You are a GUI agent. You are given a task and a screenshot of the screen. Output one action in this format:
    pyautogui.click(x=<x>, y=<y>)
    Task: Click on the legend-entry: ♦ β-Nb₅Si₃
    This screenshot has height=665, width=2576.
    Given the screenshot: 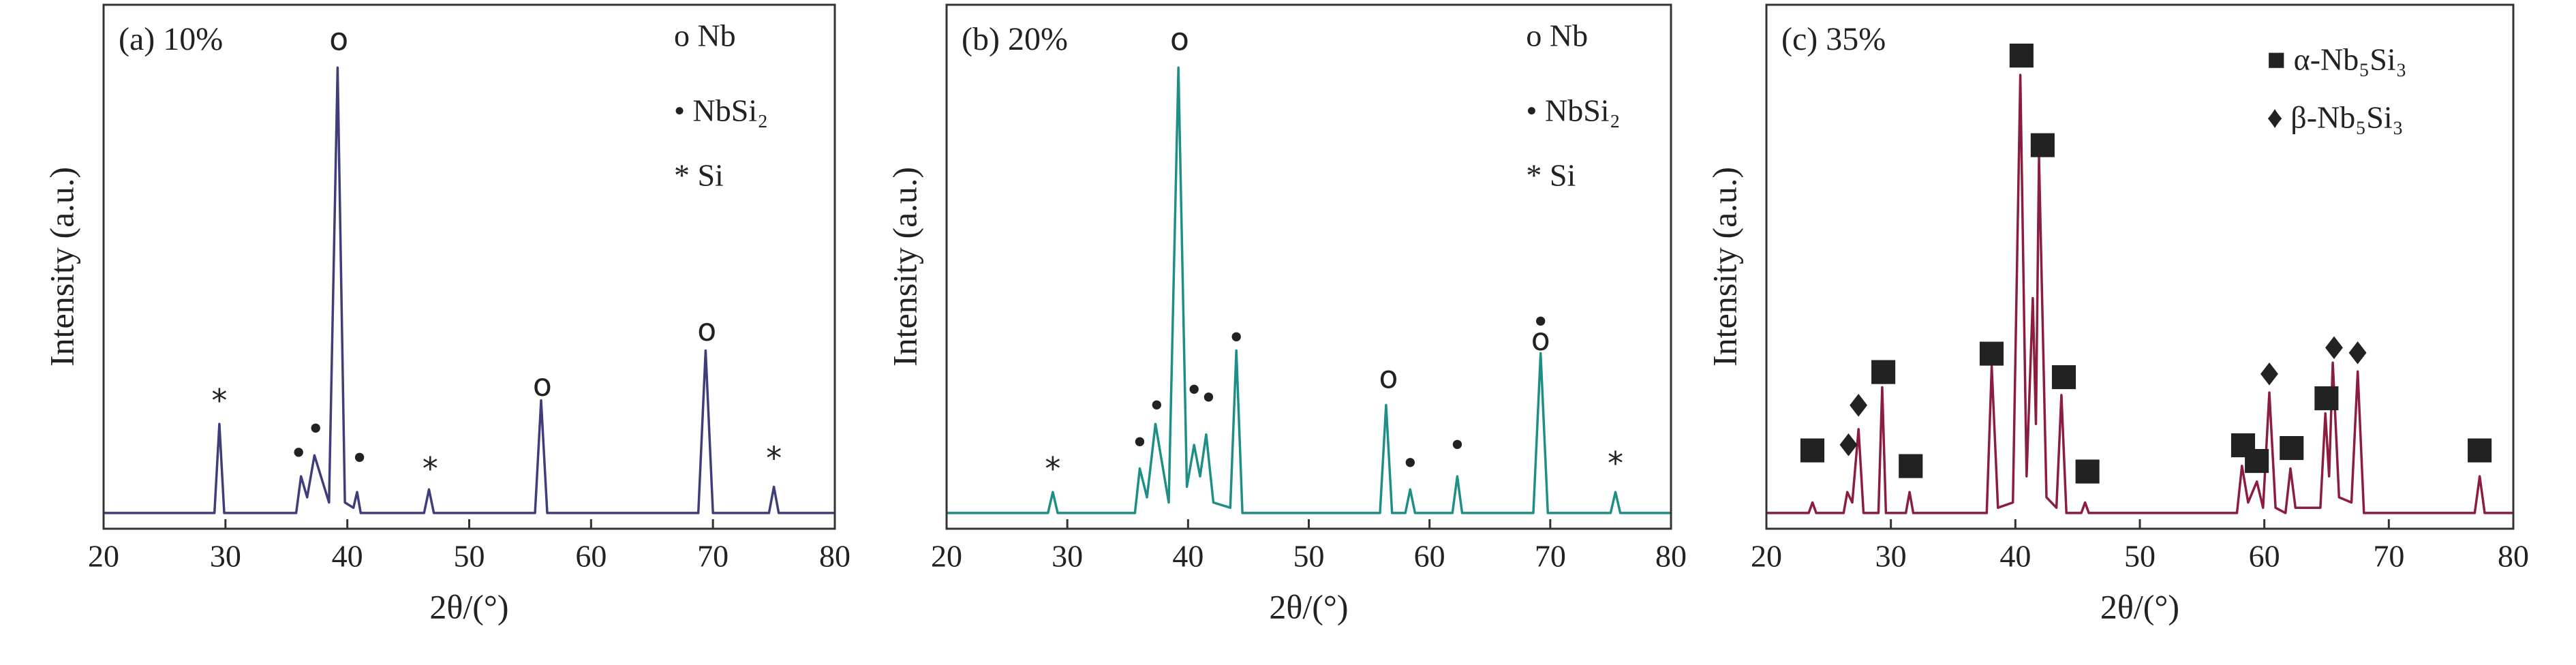 What is the action you would take?
    pyautogui.click(x=2335, y=117)
    